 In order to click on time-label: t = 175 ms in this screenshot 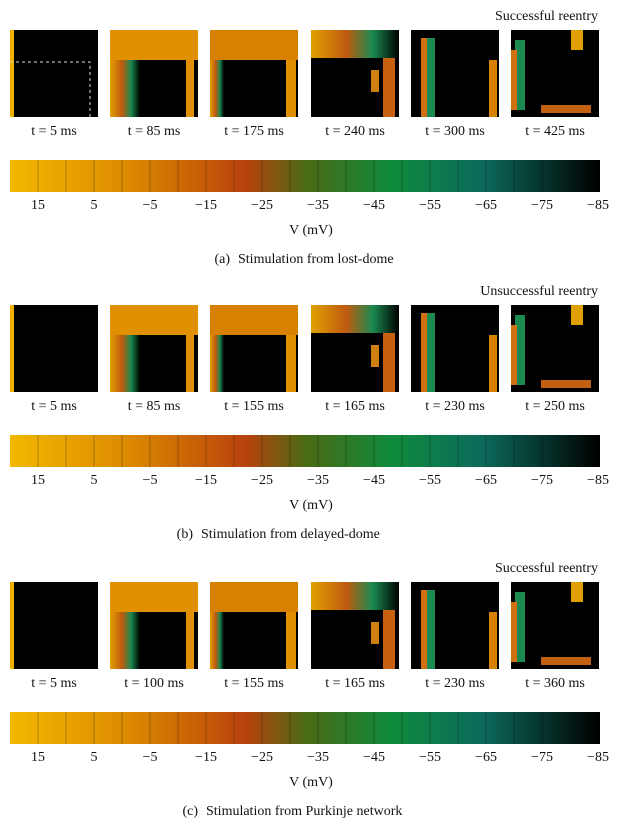, I will do `click(254, 131)`.